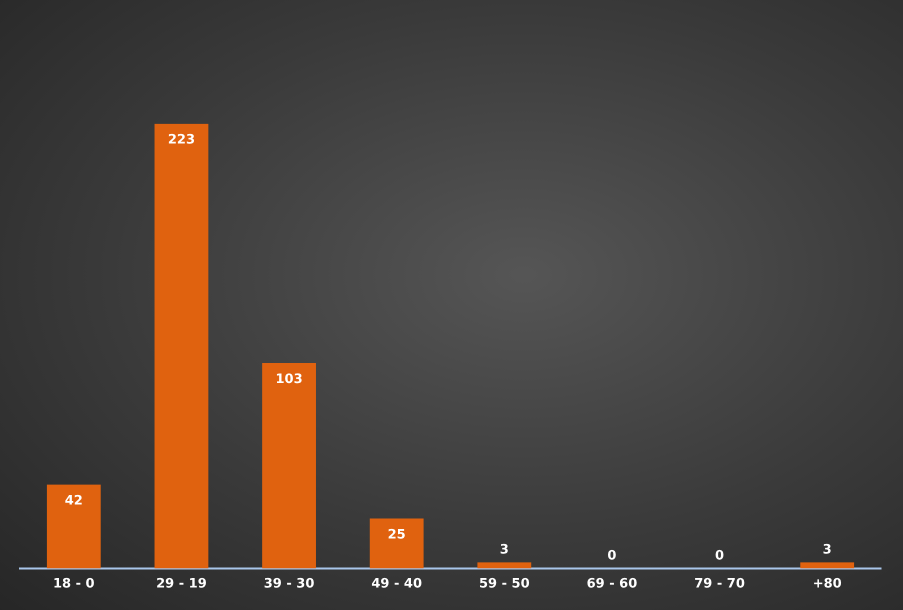  I want to click on x-tick-label: 59 - 50, so click(504, 584).